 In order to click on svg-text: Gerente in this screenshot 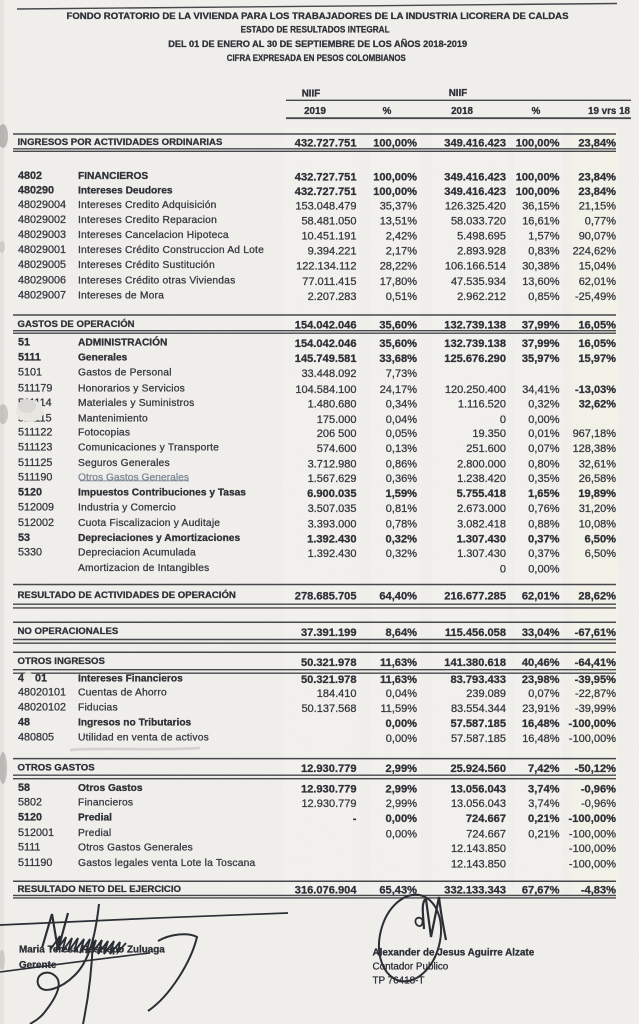, I will do `click(38, 965)`.